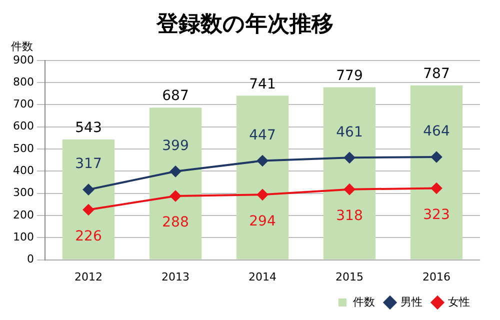 This screenshot has height=320, width=500. What do you see at coordinates (22, 46) in the screenshot?
I see `y-axis-title: 件数` at bounding box center [22, 46].